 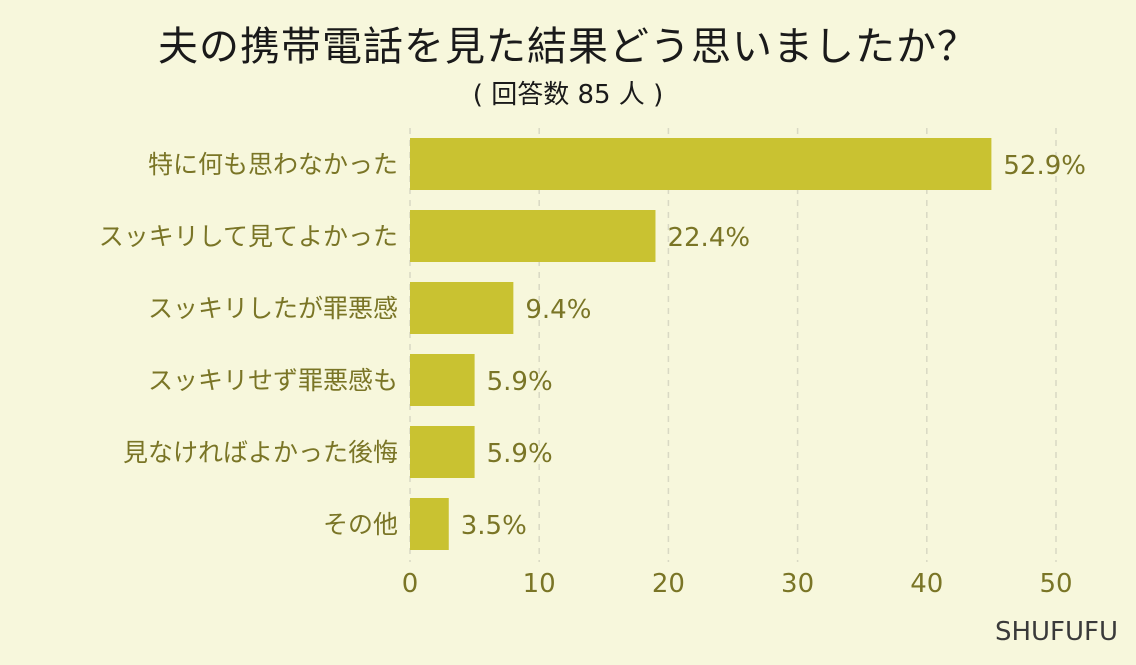 I want to click on category-label: スッキリして見てよかった, so click(x=248, y=236).